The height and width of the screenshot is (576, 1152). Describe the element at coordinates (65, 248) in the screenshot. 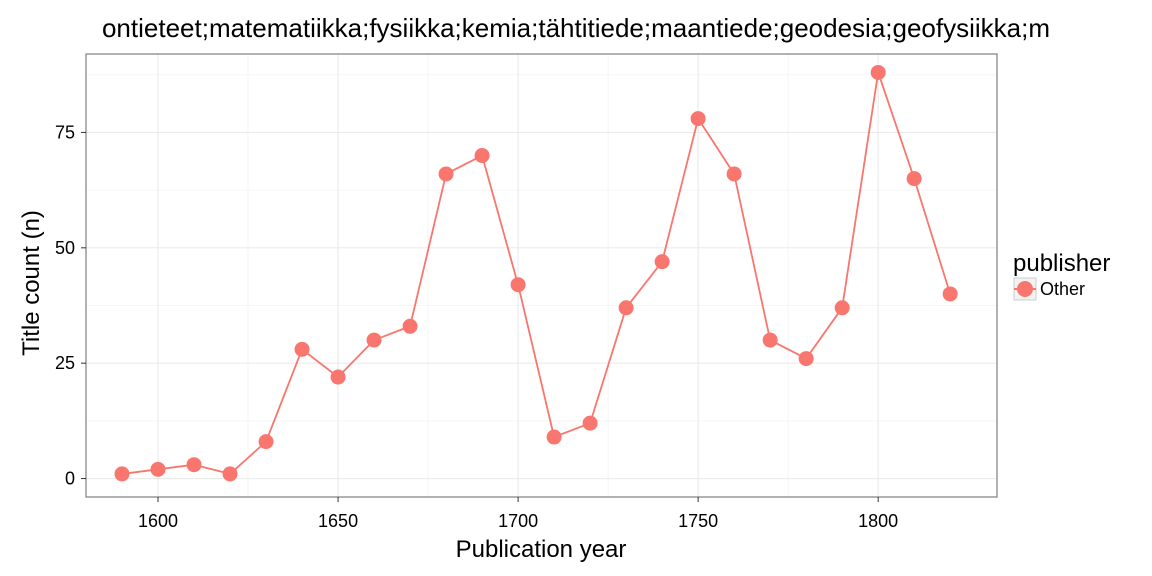

I see `y-tick-label: 50` at that location.